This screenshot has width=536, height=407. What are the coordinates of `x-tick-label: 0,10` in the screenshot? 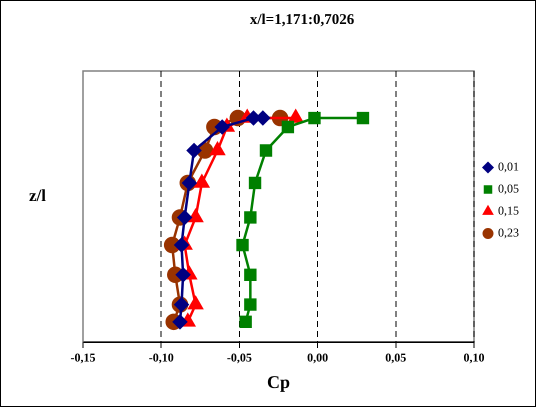 It's located at (474, 357).